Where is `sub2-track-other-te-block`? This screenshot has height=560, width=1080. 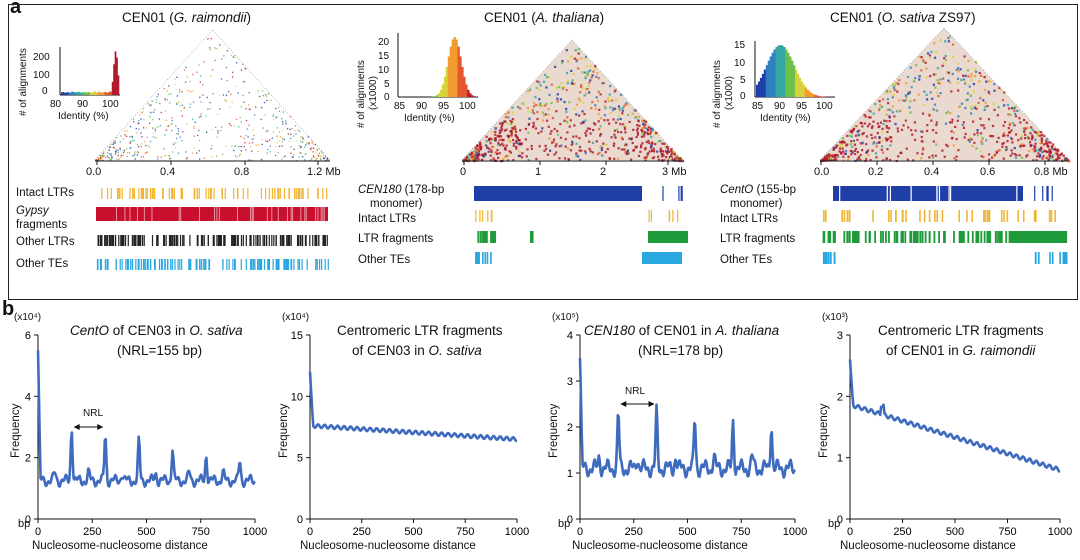
sub2-track-other-te-block is located at coordinates (662, 258).